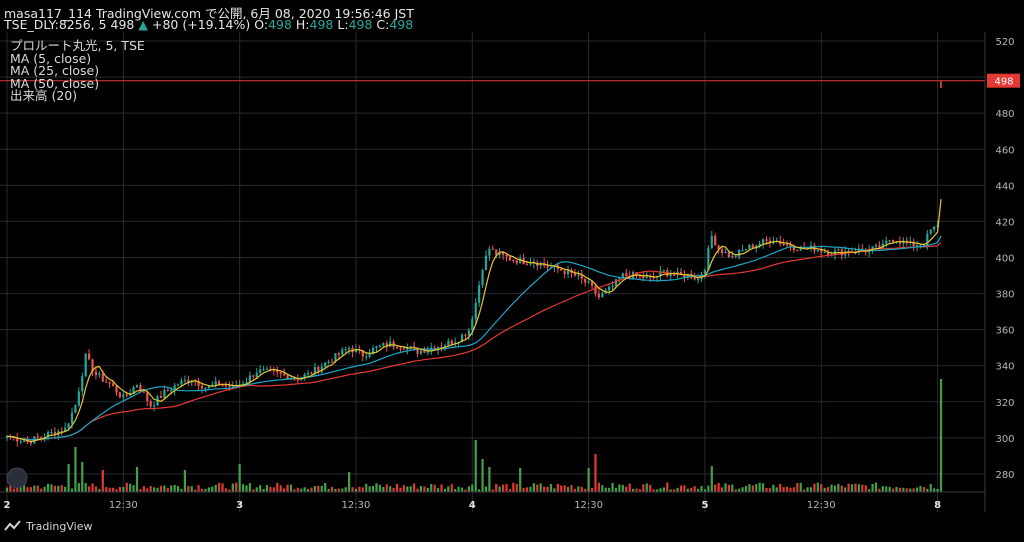 The height and width of the screenshot is (542, 1024). What do you see at coordinates (55, 83) in the screenshot?
I see `legend-ma50: MA (50, close)` at bounding box center [55, 83].